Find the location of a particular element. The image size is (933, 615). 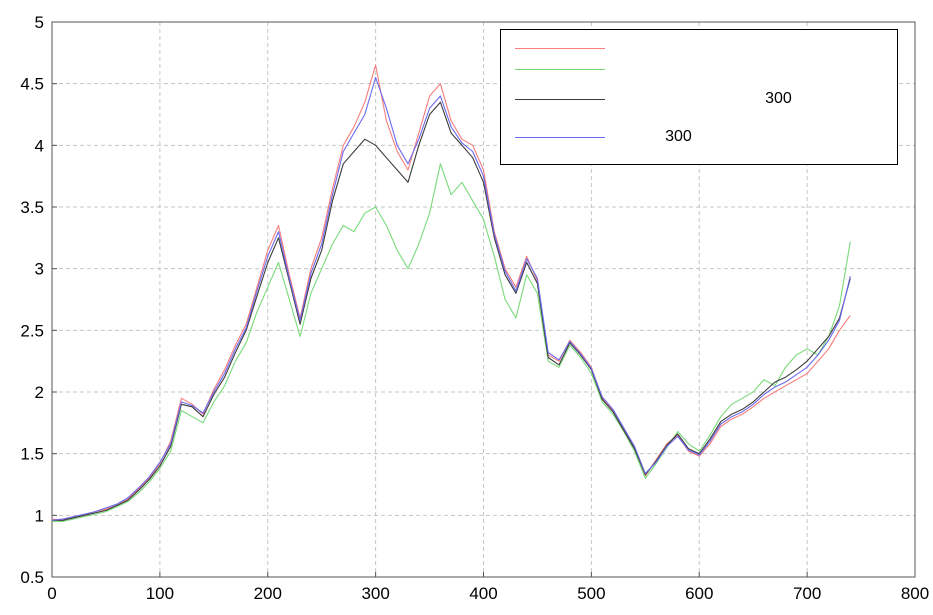

x-tick-label: 800 is located at coordinates (915, 593).